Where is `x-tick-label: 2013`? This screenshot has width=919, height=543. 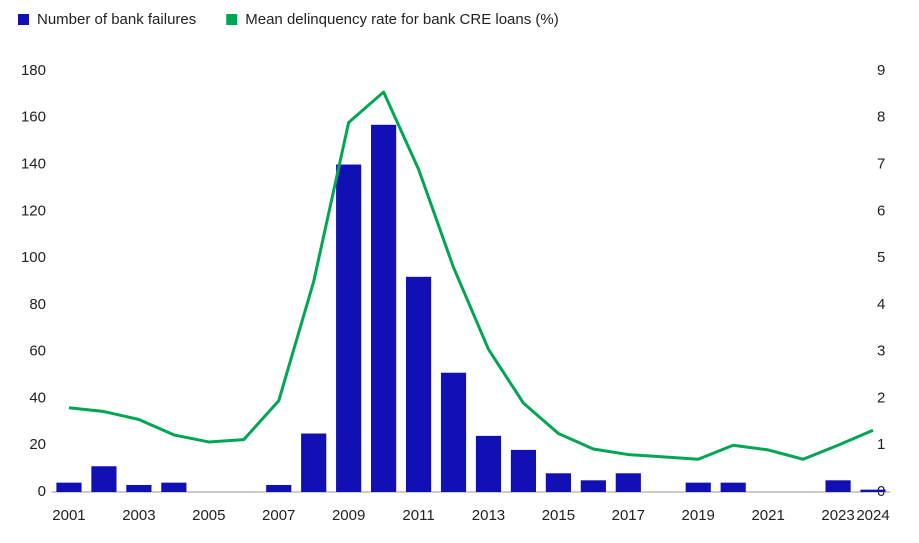 x-tick-label: 2013 is located at coordinates (488, 515).